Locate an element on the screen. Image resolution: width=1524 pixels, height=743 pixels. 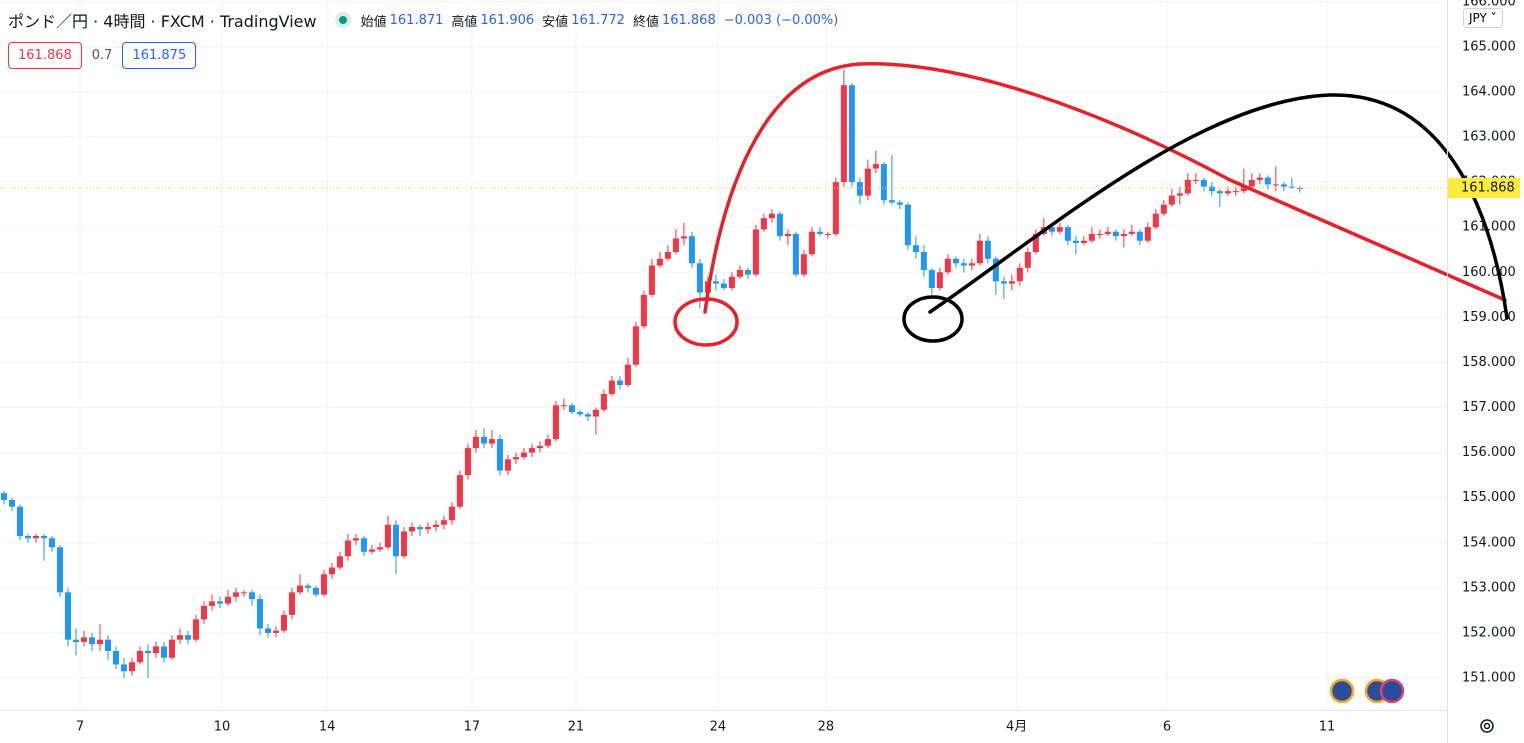
y-tick-label: 164.000 is located at coordinates (1489, 91).